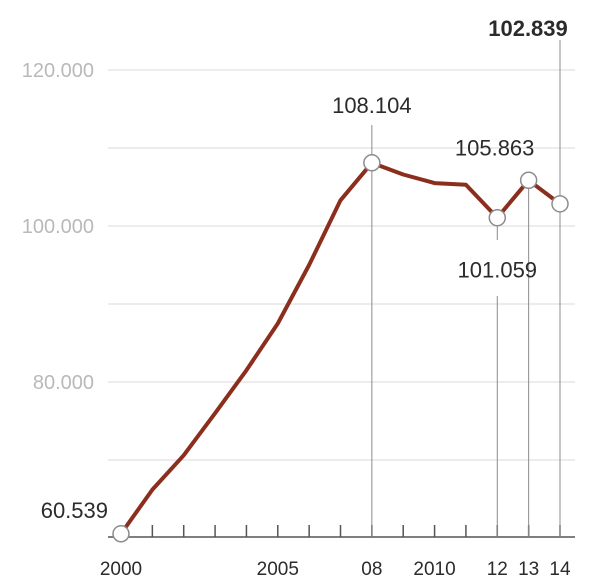  Describe the element at coordinates (278, 569) in the screenshot. I see `x-tick-label: 2005` at that location.